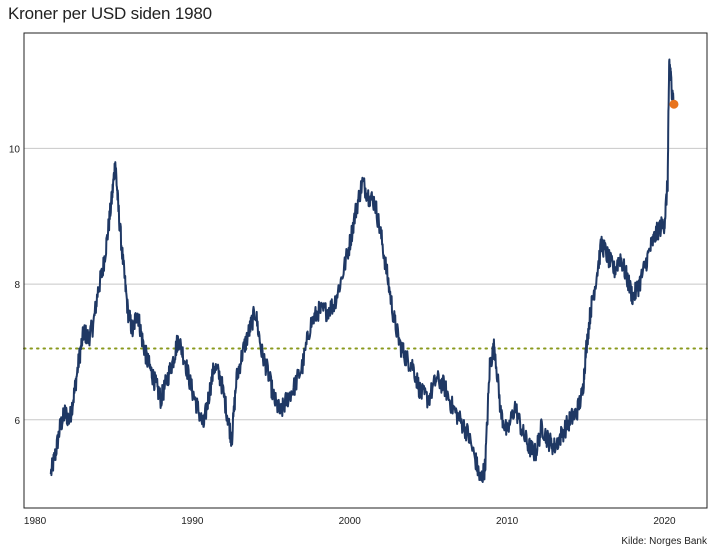 The height and width of the screenshot is (553, 715). I want to click on y-tick-label: 10, so click(15, 149).